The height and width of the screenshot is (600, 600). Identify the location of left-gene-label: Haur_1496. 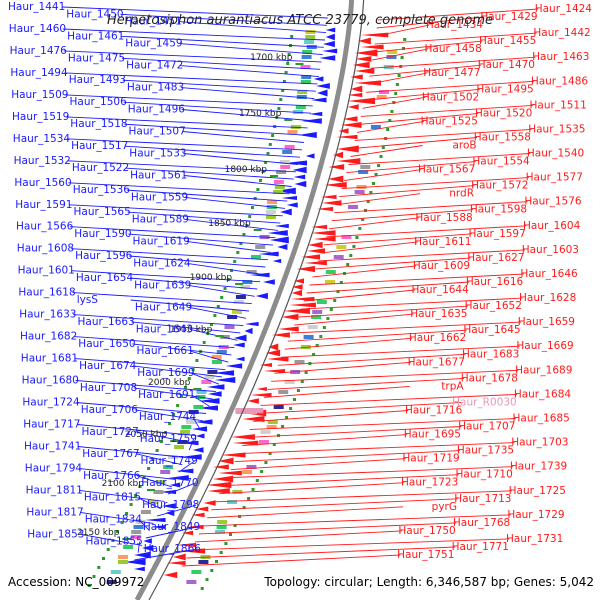
(157, 110).